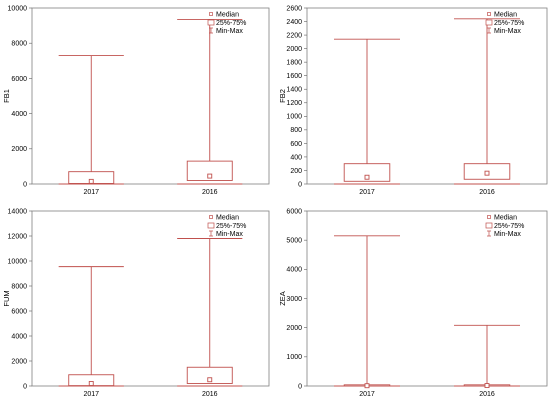 Image resolution: width=550 pixels, height=400 pixels. I want to click on y-tick-label: 2400, so click(294, 22).